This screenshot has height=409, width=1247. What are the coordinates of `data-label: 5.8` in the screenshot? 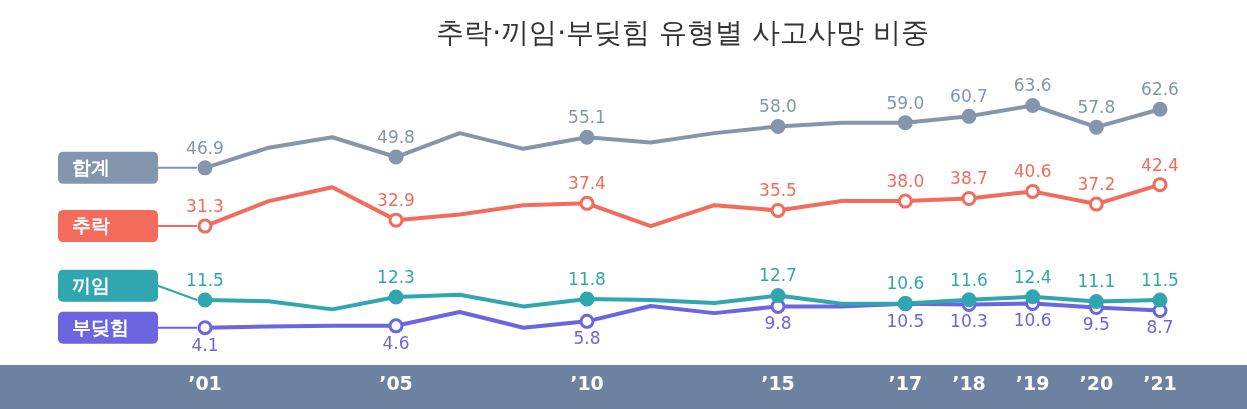 It's located at (587, 338).